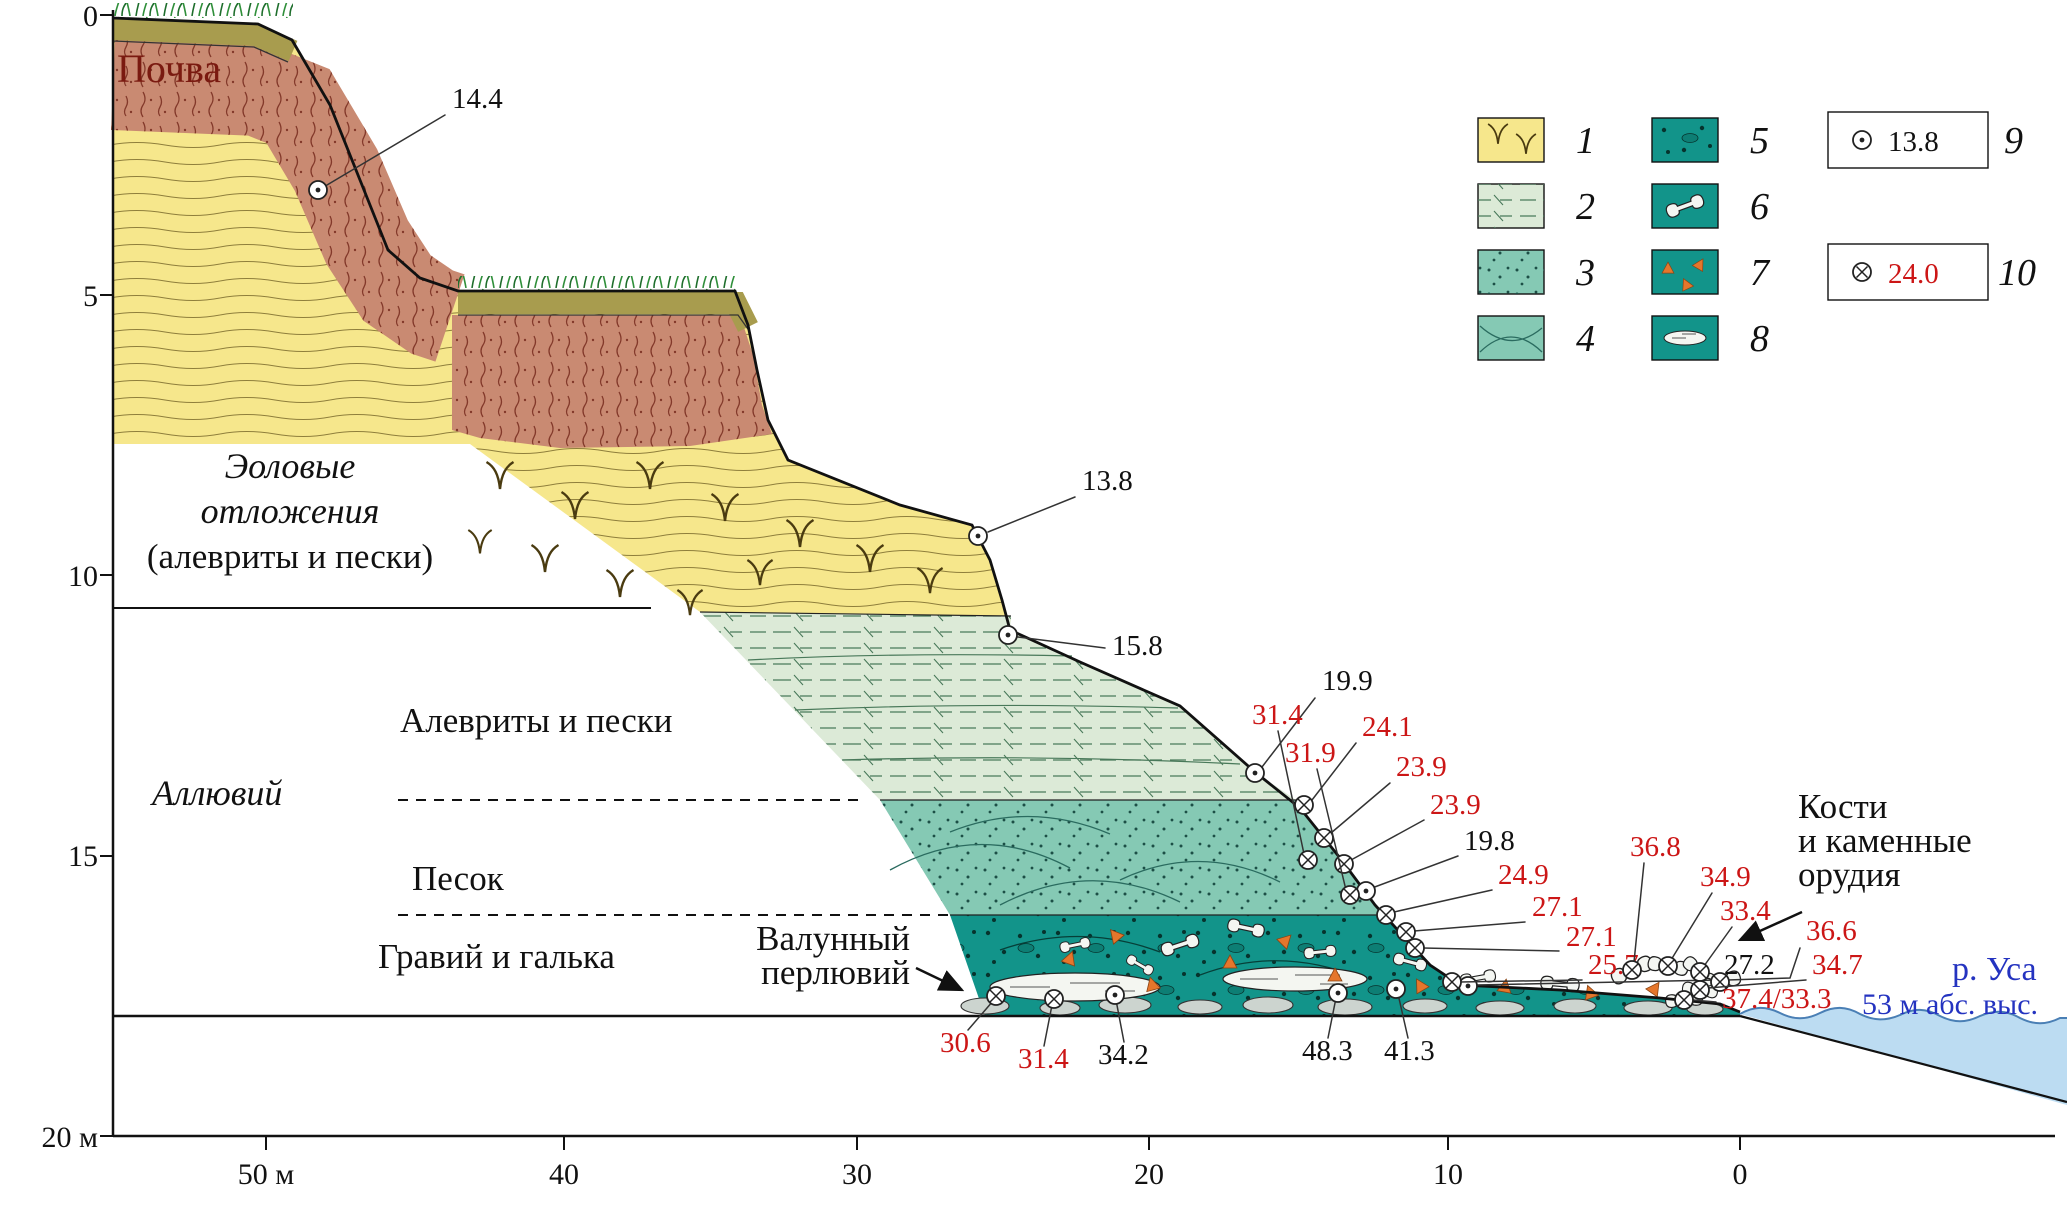  Describe the element at coordinates (477, 99) in the screenshot. I see `date-label: 14.4` at that location.